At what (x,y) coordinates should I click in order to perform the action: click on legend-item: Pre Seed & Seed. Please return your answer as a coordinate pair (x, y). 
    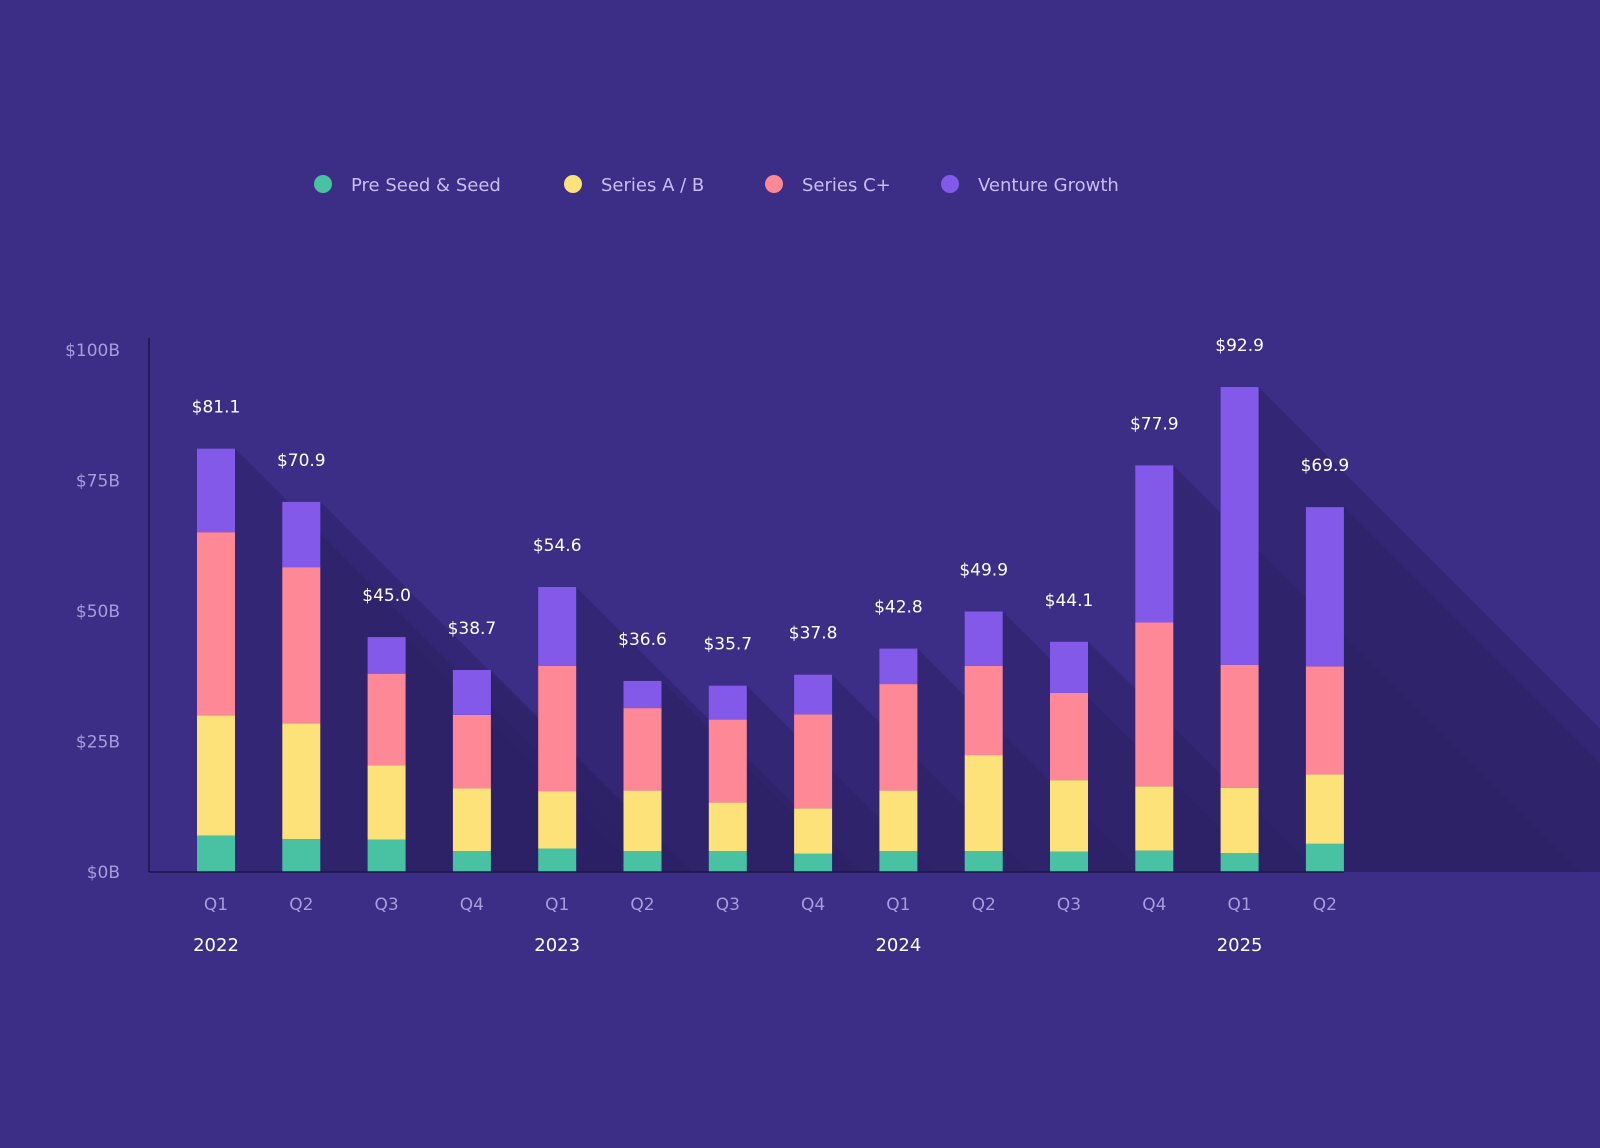
    Looking at the image, I should click on (407, 185).